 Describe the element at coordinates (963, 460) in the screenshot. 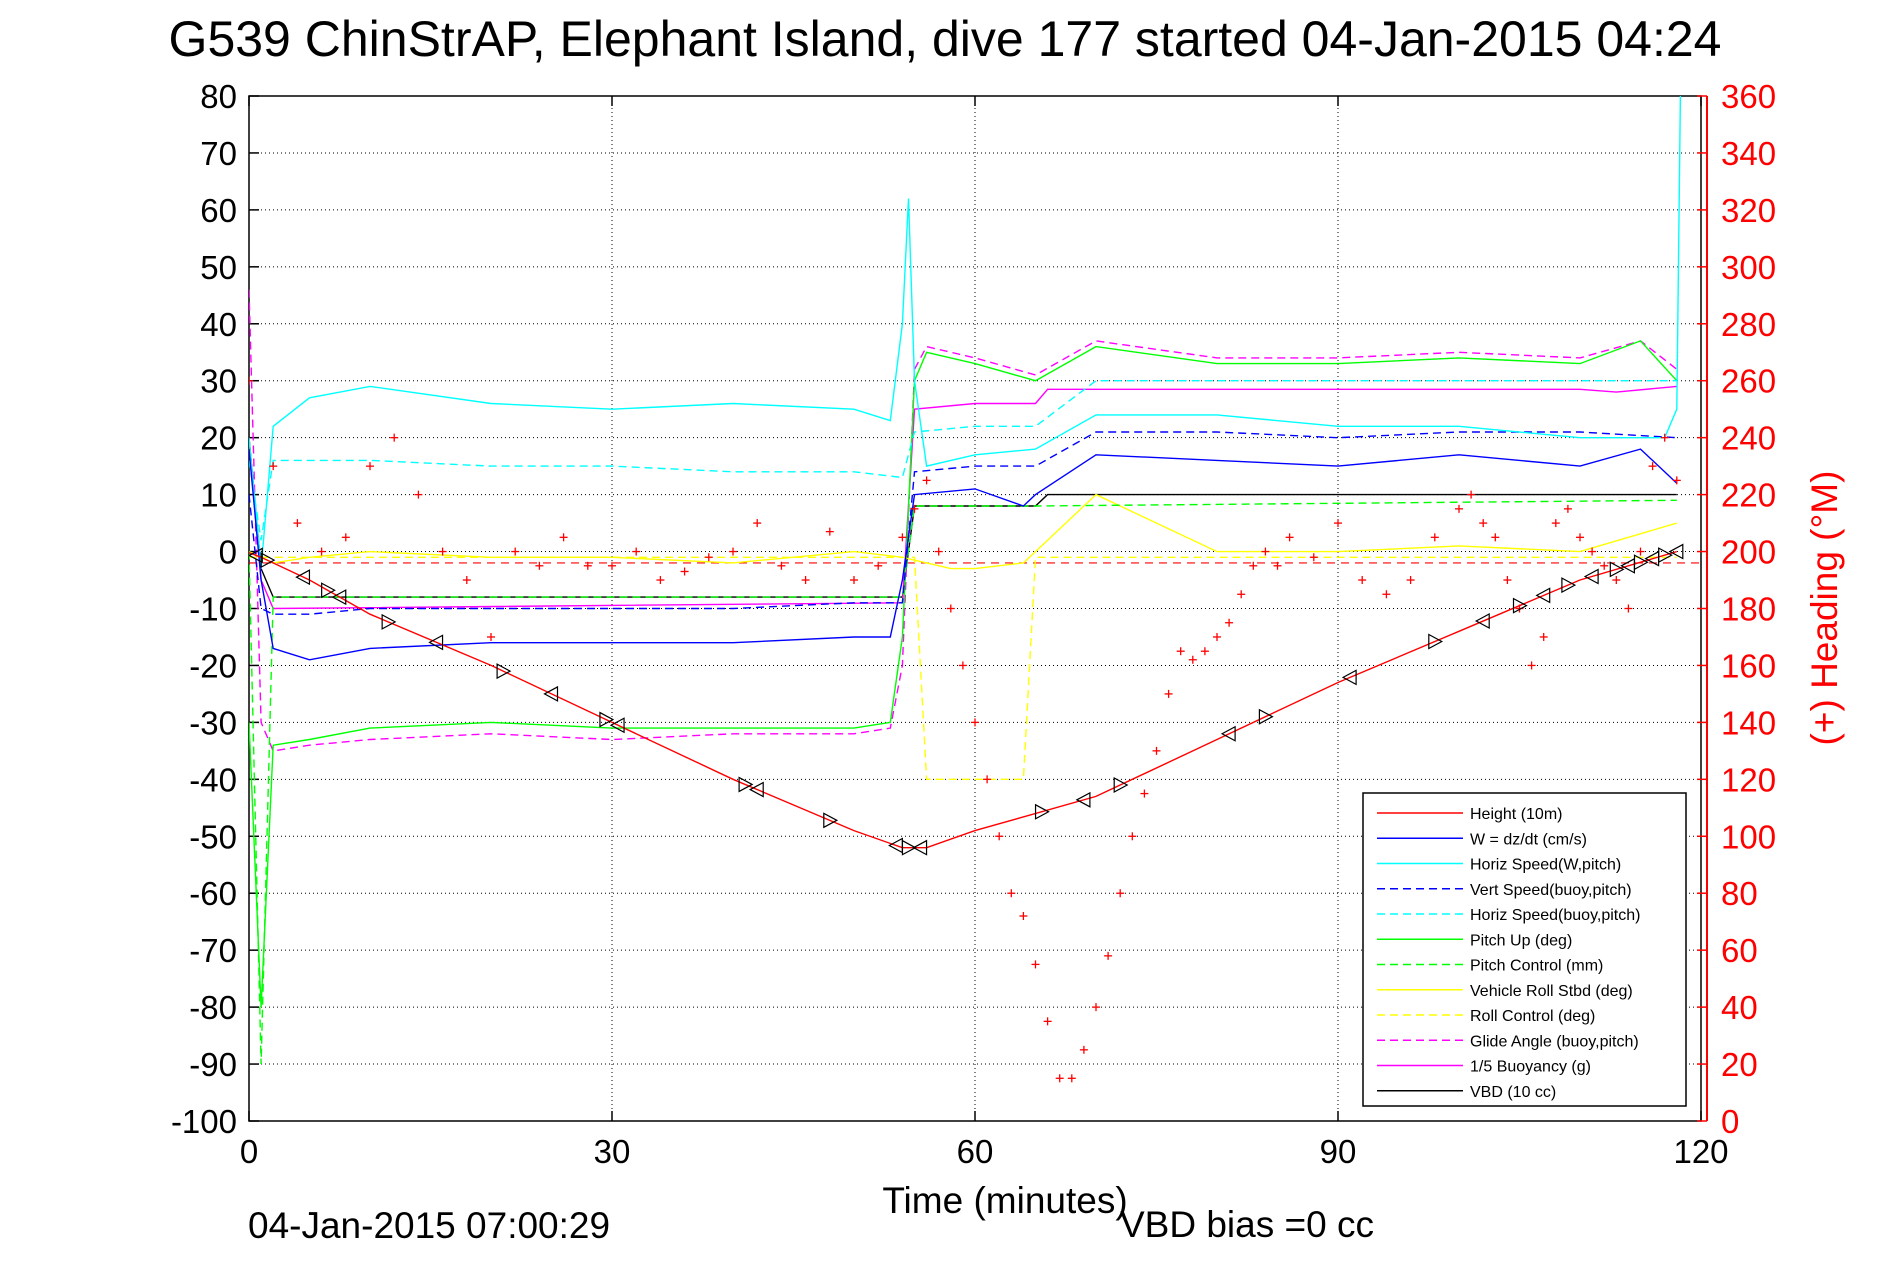

I see `series-horiz-speed-buoy-pitch` at that location.